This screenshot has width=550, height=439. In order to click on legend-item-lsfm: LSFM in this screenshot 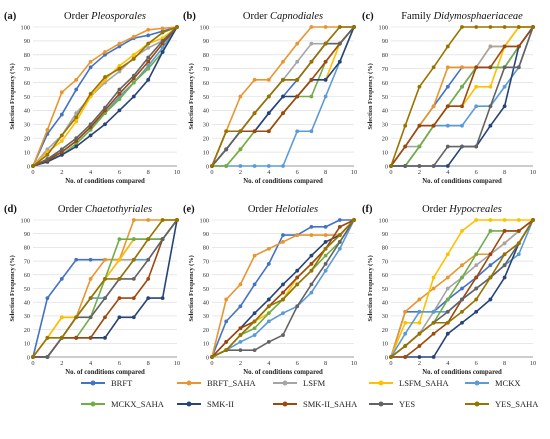, I will do `click(298, 383)`.